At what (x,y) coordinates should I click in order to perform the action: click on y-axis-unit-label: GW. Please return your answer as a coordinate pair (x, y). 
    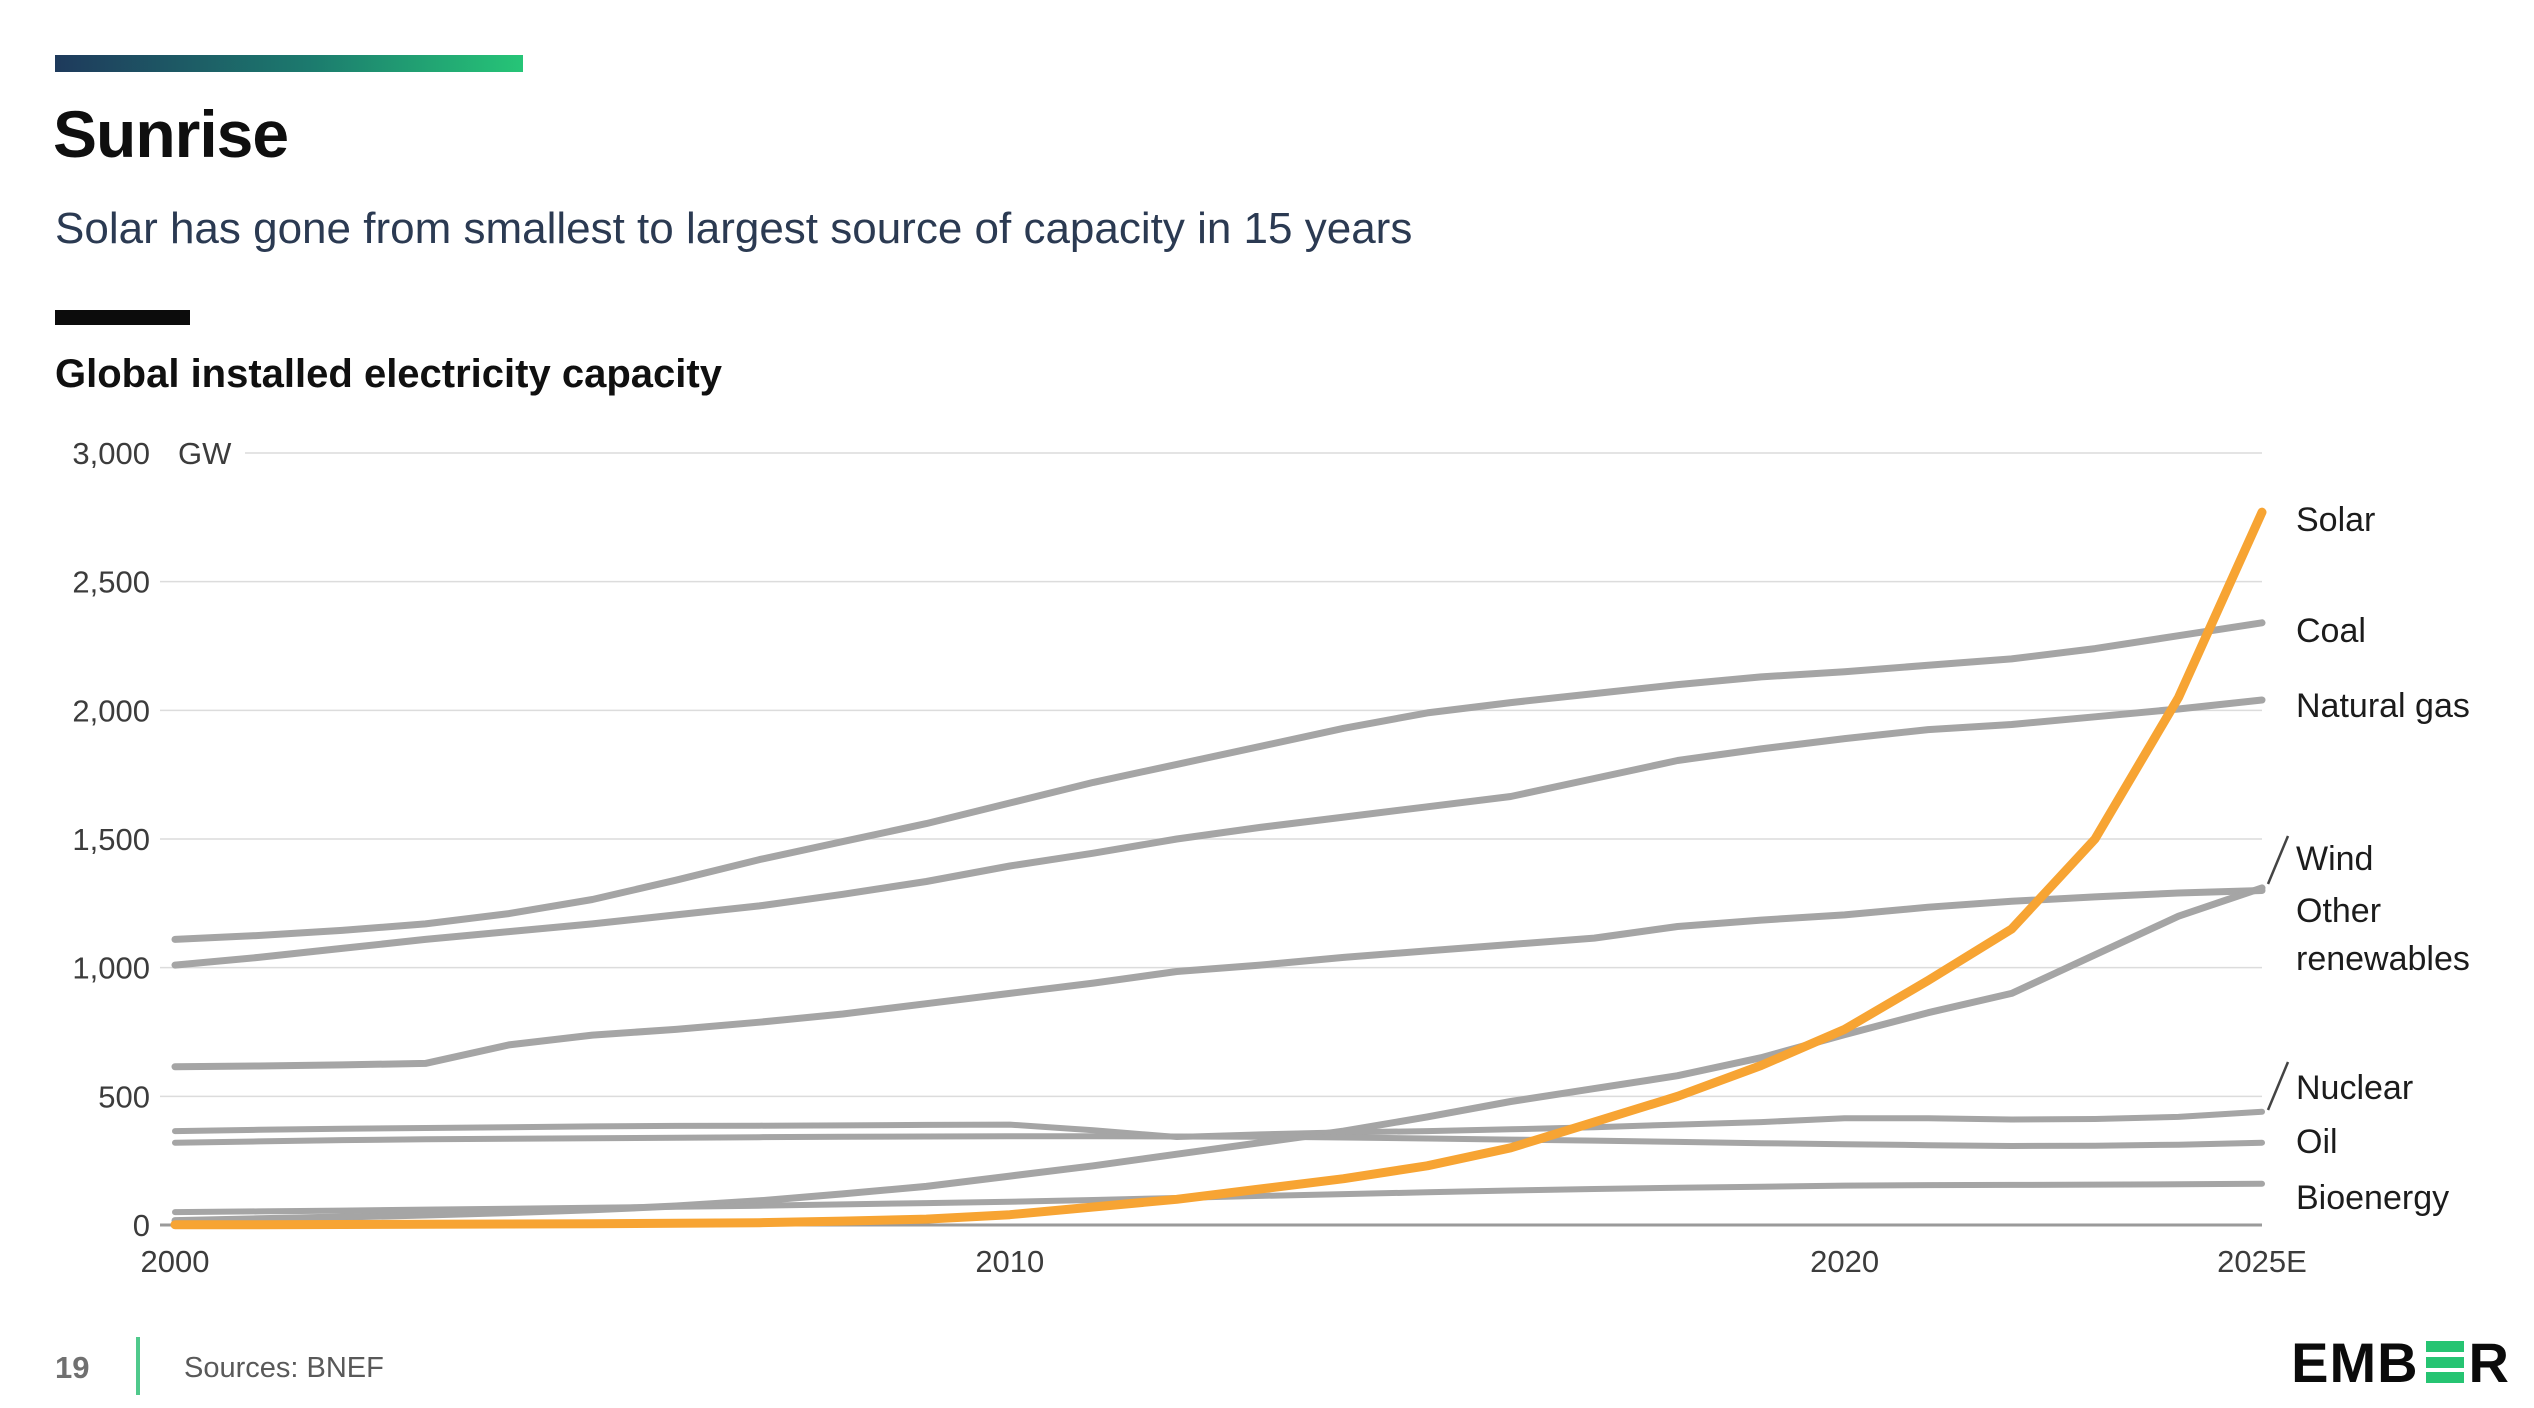
    Looking at the image, I should click on (205, 453).